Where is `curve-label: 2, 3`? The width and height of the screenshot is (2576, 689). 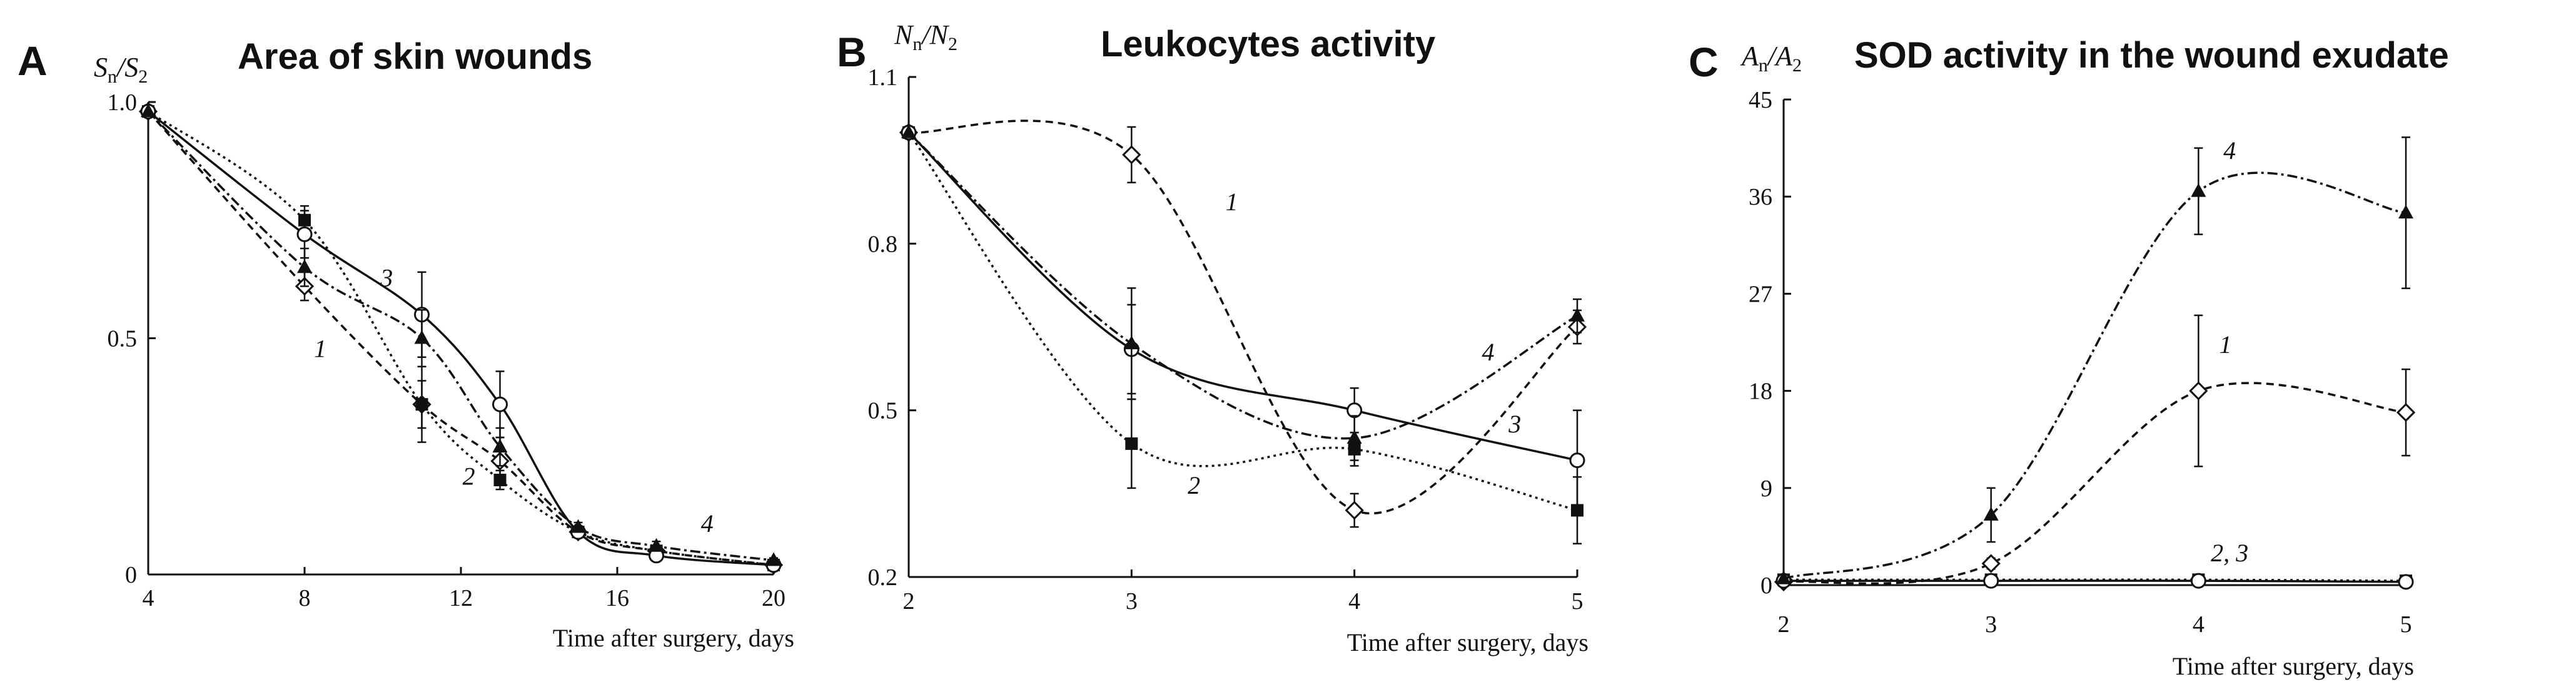
curve-label: 2, 3 is located at coordinates (2230, 553).